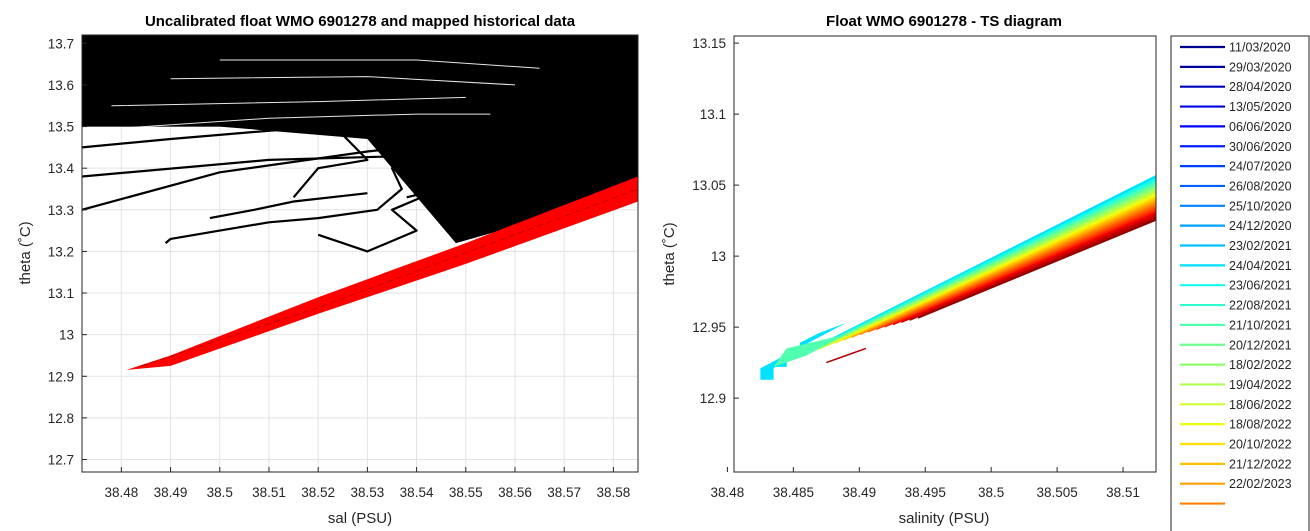 This screenshot has height=531, width=1310. What do you see at coordinates (1260, 226) in the screenshot?
I see `legend-label: 24/12/2020` at bounding box center [1260, 226].